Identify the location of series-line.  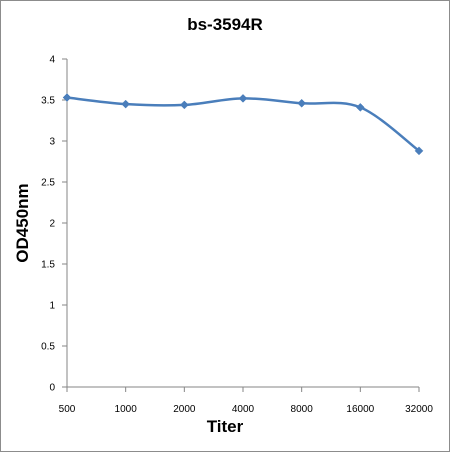
(243, 124).